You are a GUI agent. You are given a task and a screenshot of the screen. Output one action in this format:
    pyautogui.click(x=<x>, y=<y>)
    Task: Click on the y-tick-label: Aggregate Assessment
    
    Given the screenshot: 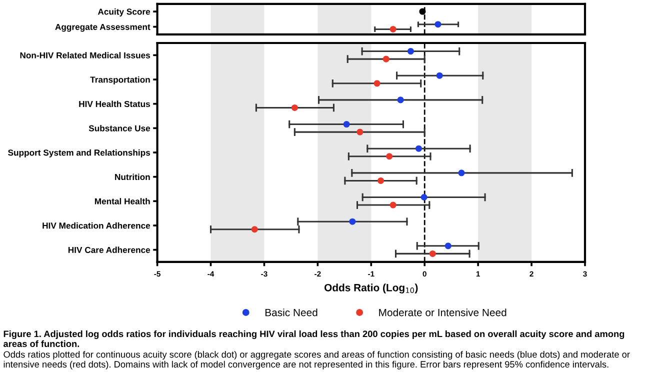 What is the action you would take?
    pyautogui.click(x=102, y=28)
    